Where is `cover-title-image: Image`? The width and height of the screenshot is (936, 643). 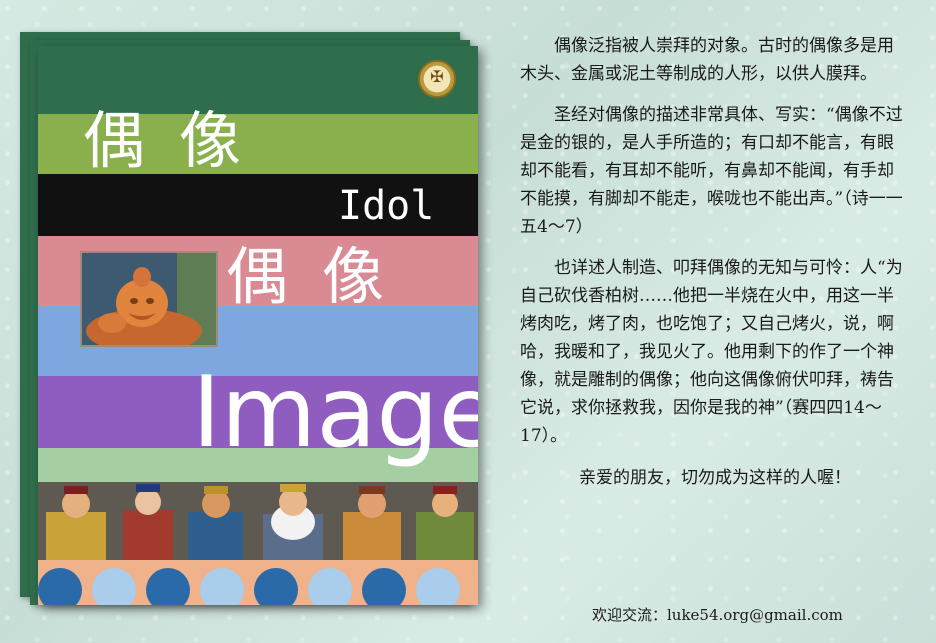
cover-title-image: Image is located at coordinates (335, 413).